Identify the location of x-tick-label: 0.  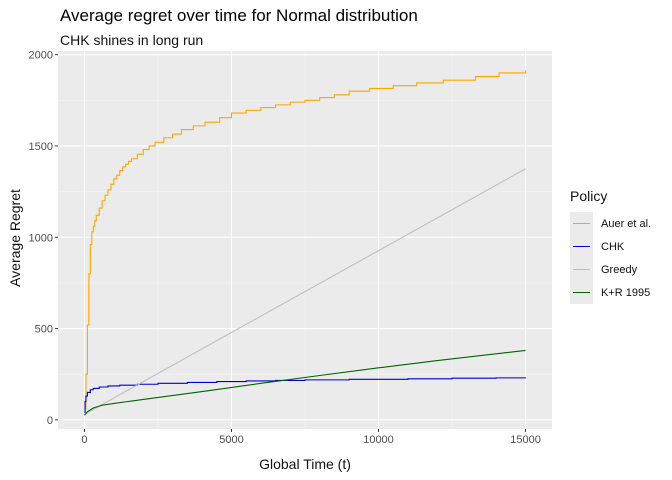
(84, 440).